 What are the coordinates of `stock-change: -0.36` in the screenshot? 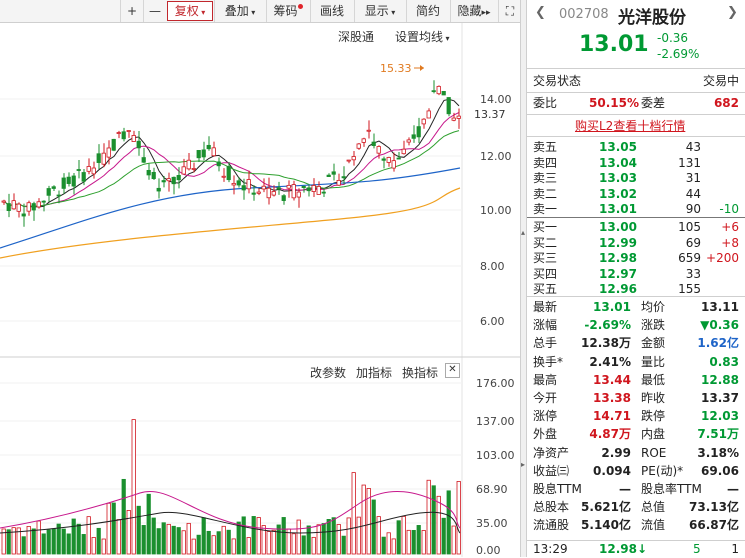 It's located at (673, 38).